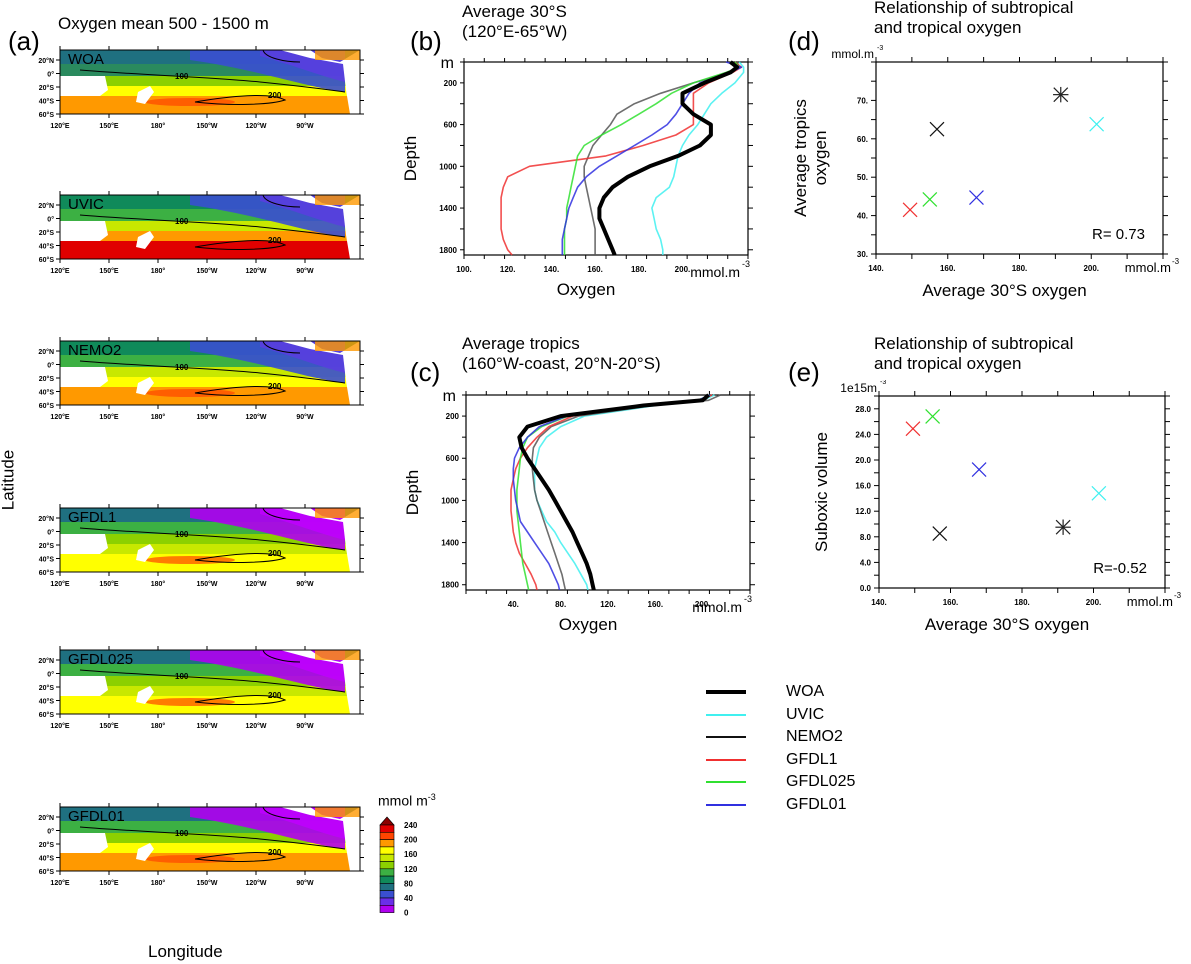 The image size is (1191, 964). What do you see at coordinates (863, 460) in the screenshot?
I see `y-tick-label: 20.0` at bounding box center [863, 460].